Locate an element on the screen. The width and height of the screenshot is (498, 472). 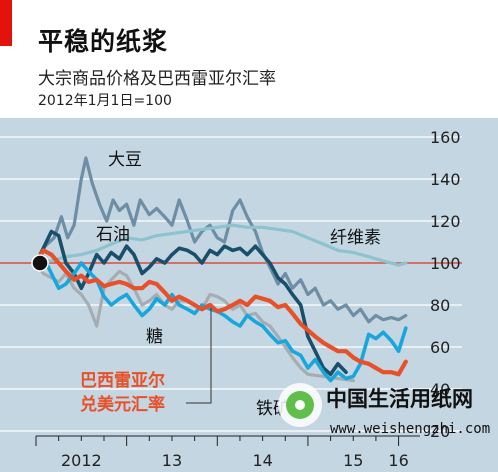
y-tick-label: 100 is located at coordinates (445, 263).